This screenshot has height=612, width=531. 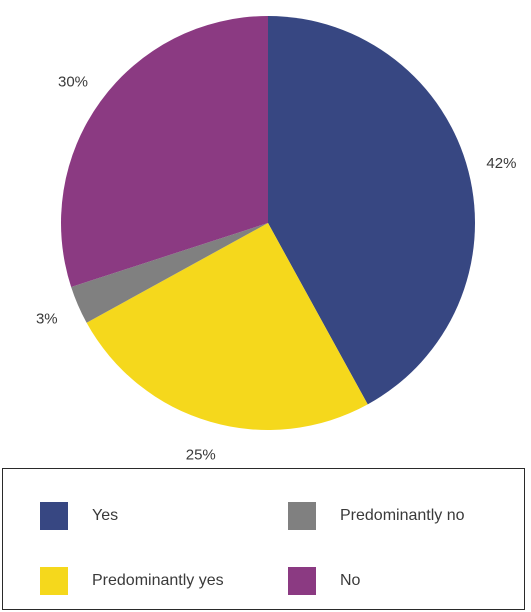 I want to click on legend-swatch-no, so click(x=302, y=581).